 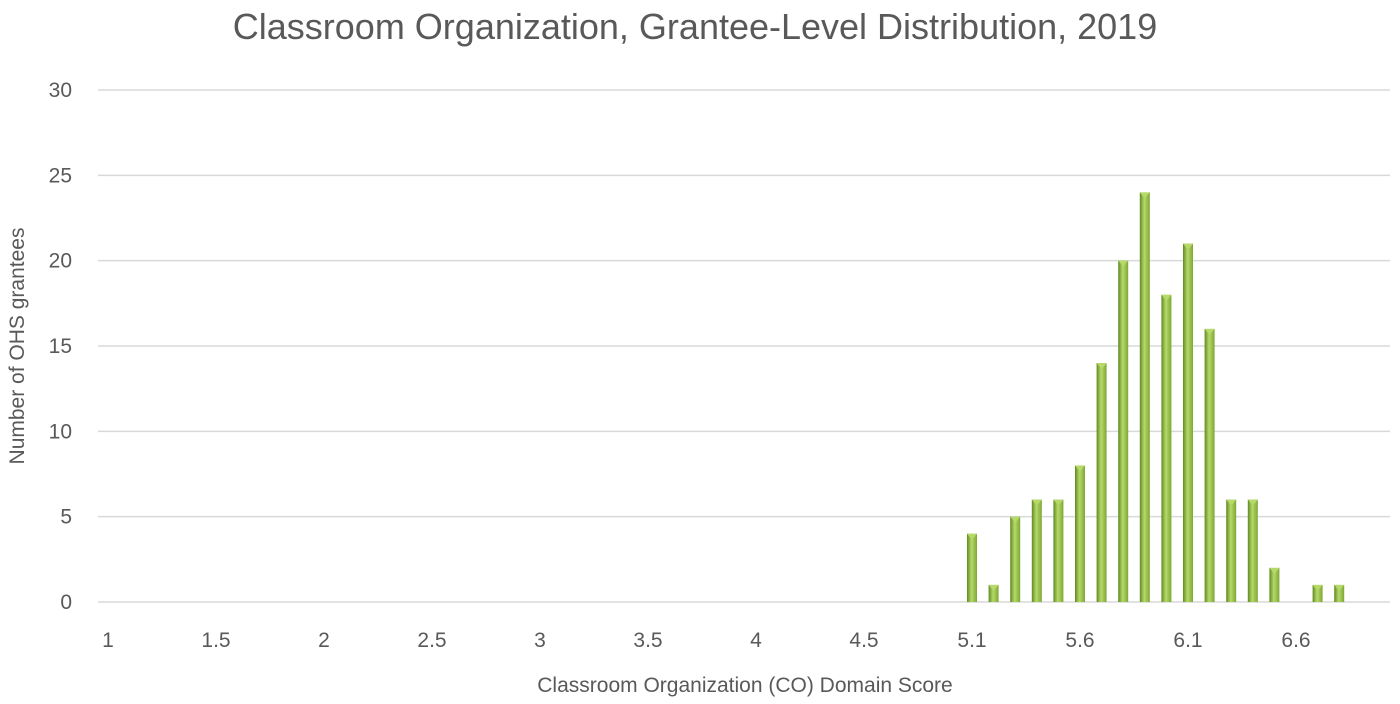 What do you see at coordinates (60, 90) in the screenshot?
I see `y-tick-label: 30` at bounding box center [60, 90].